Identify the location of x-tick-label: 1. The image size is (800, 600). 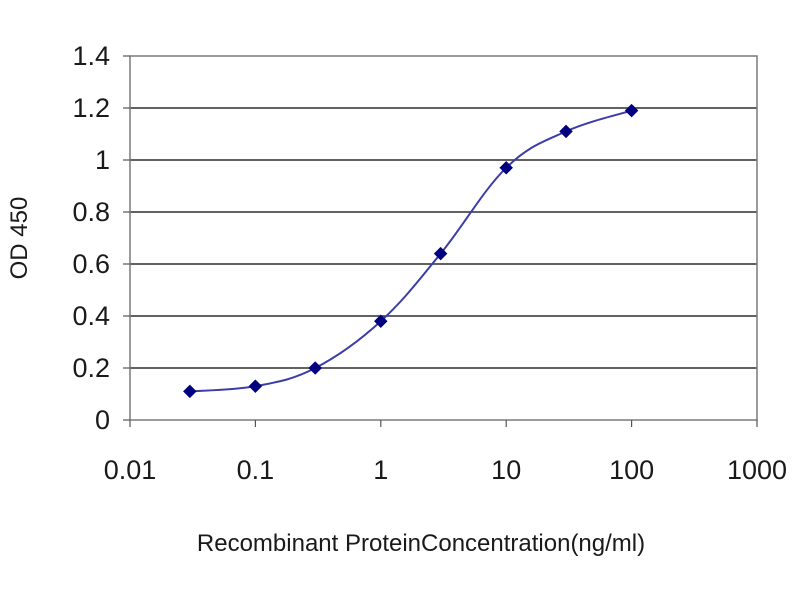
(380, 470).